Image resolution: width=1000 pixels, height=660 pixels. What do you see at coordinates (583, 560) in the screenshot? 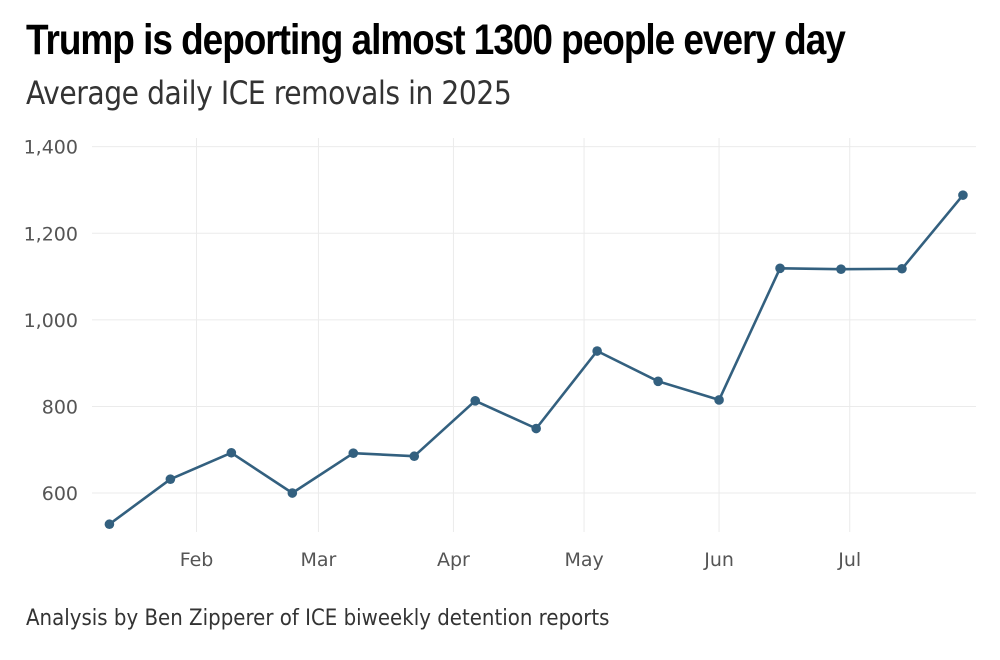
I see `x-tick-label: May` at bounding box center [583, 560].